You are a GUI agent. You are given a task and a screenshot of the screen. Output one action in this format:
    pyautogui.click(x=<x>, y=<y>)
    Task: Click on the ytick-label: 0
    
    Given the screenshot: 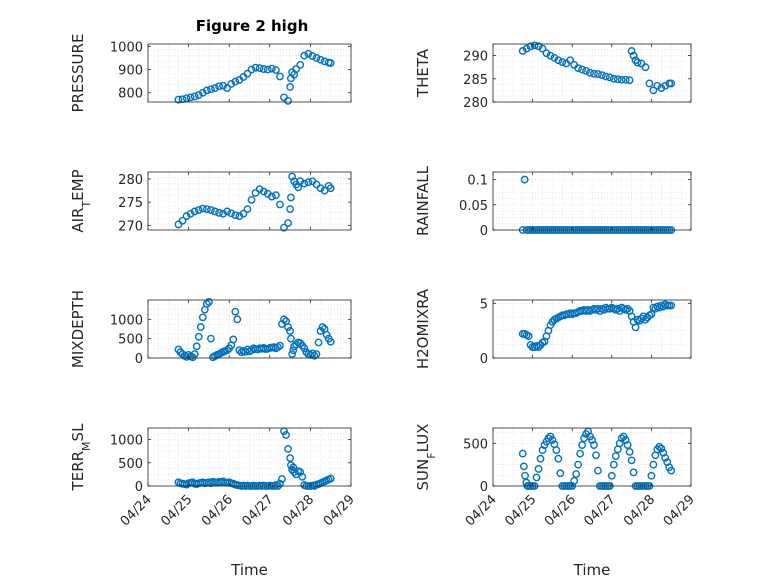 What is the action you would take?
    pyautogui.click(x=484, y=359)
    